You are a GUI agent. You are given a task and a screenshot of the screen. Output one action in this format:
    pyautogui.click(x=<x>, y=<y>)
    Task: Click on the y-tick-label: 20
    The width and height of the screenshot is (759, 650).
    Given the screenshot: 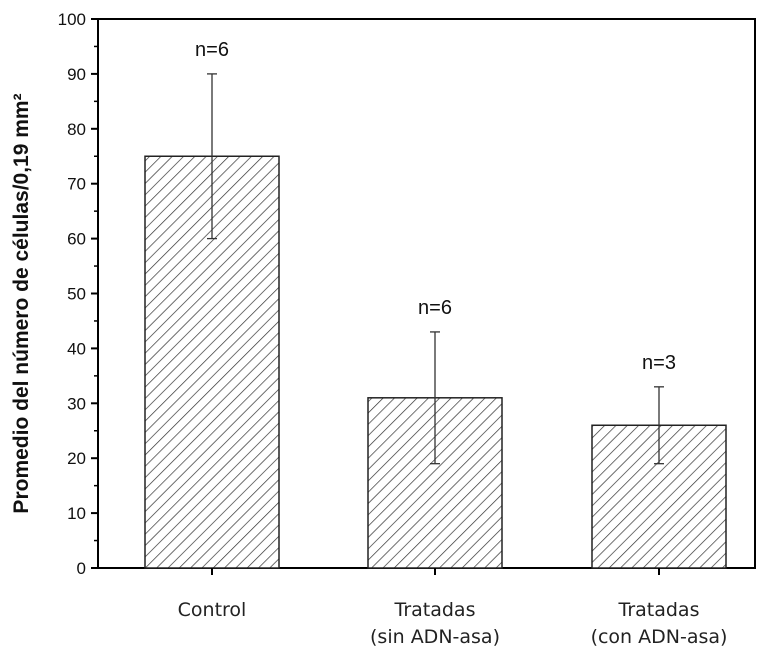 What is the action you would take?
    pyautogui.click(x=76, y=458)
    